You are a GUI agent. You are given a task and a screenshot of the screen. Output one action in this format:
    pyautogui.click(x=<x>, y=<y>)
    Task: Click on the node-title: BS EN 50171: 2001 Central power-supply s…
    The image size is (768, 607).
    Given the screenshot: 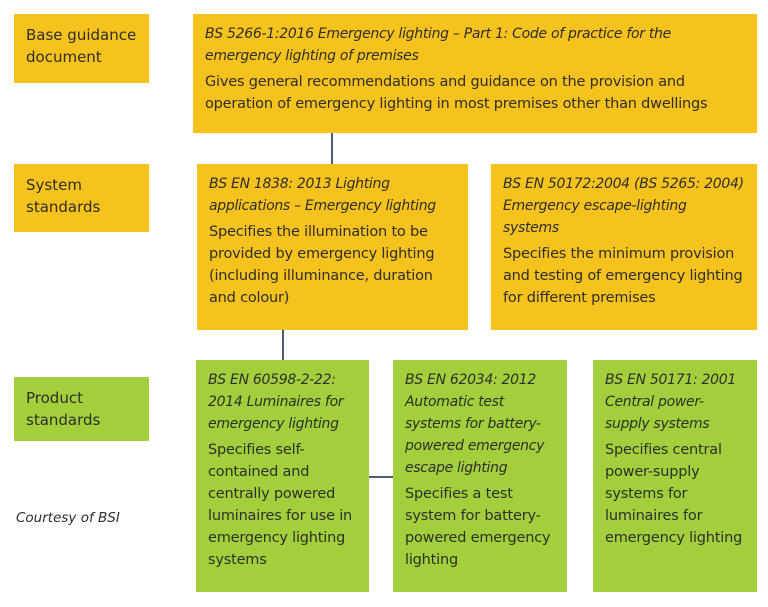 What is the action you would take?
    pyautogui.click(x=670, y=402)
    